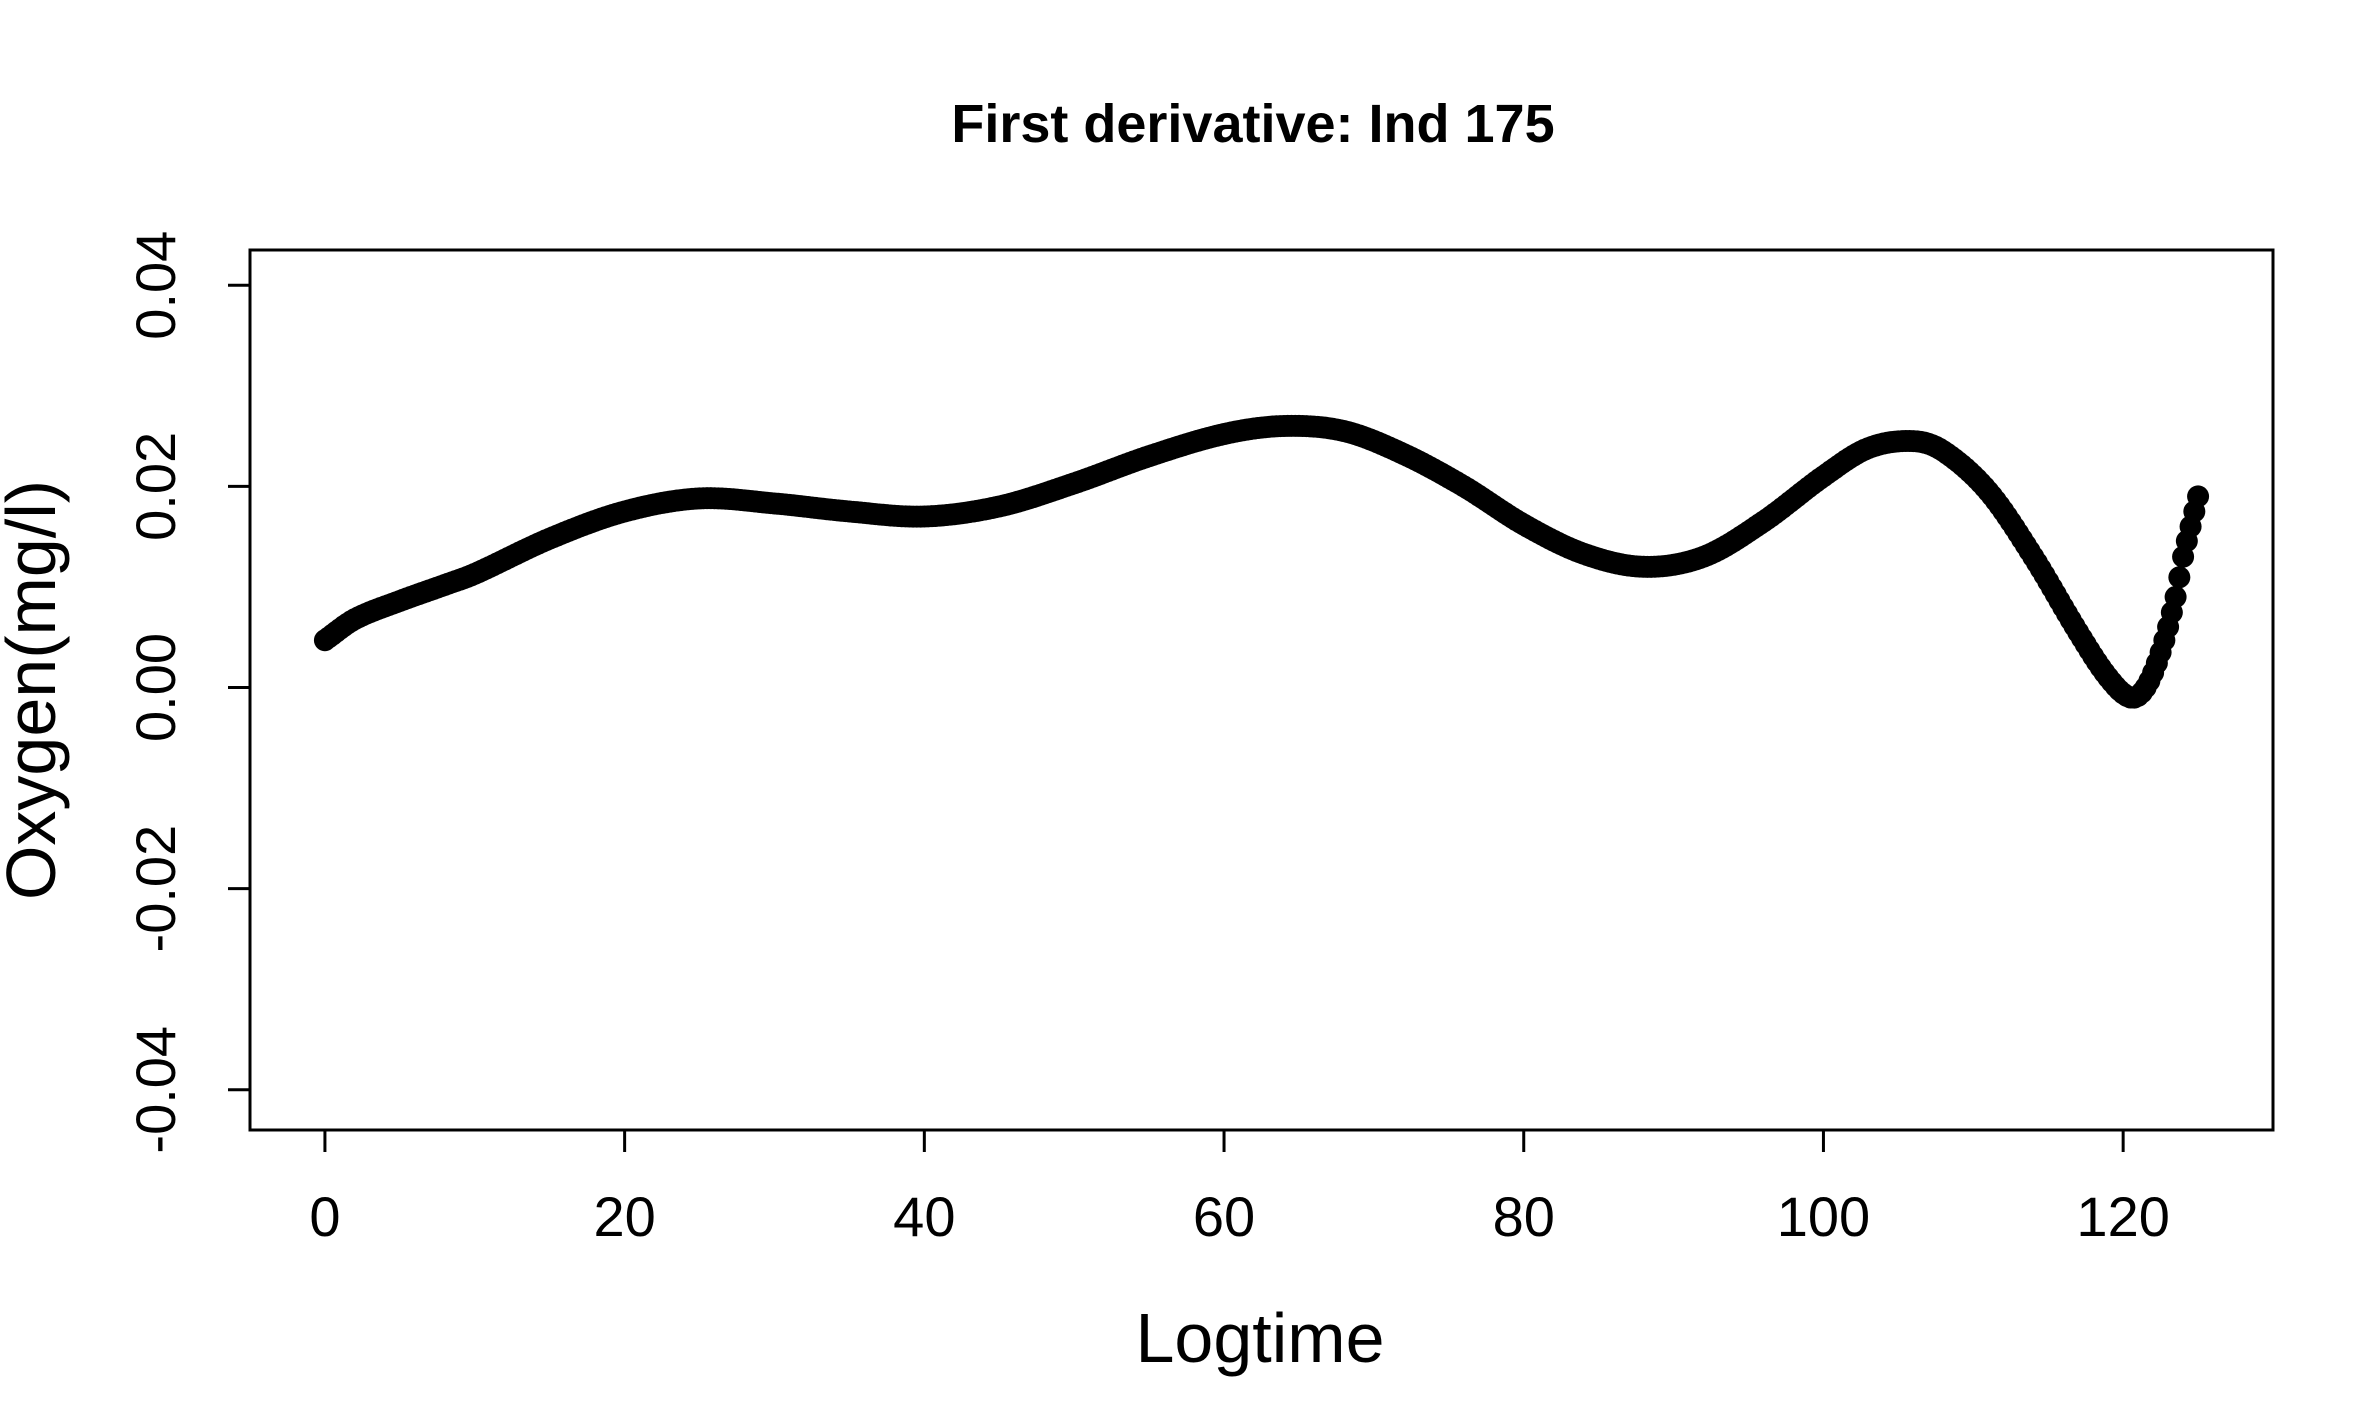  What do you see at coordinates (155, 889) in the screenshot?
I see `y-tick-label: -0.02` at bounding box center [155, 889].